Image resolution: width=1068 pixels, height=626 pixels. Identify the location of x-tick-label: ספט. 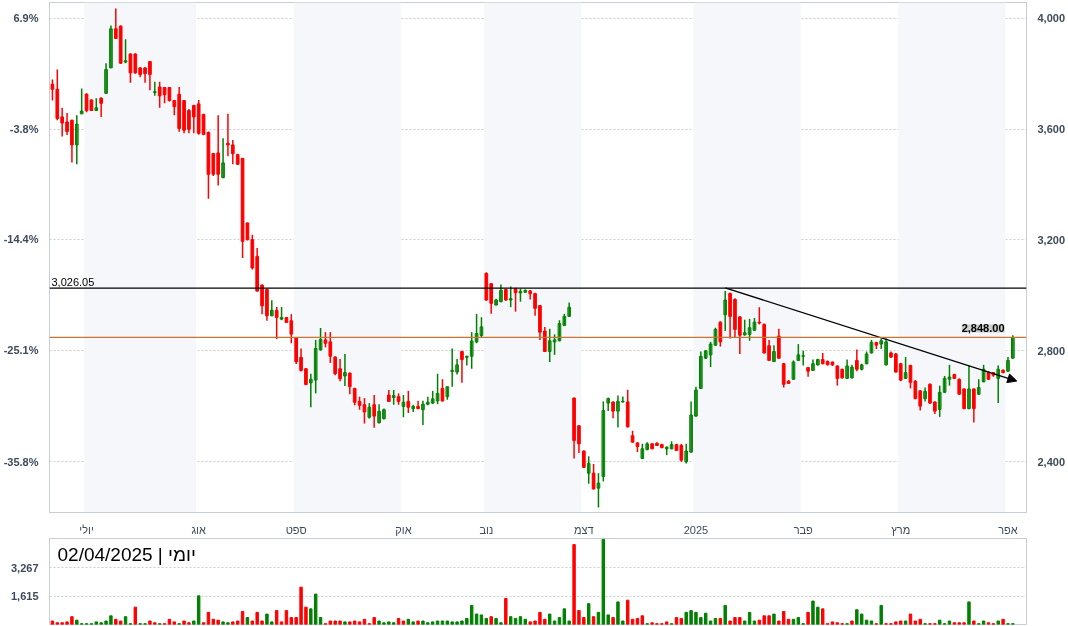
(296, 529).